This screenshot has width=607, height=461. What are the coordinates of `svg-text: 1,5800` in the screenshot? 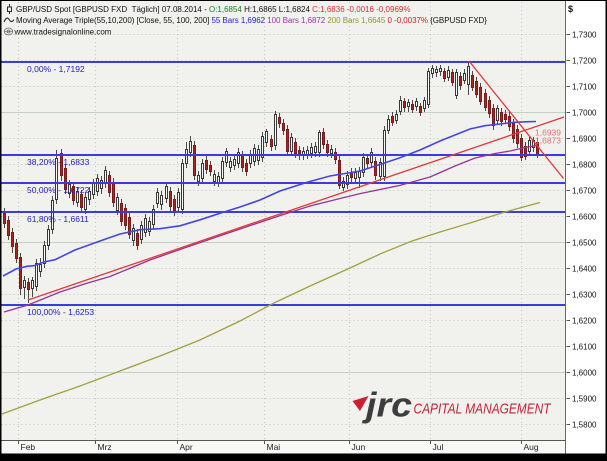 It's located at (584, 425).